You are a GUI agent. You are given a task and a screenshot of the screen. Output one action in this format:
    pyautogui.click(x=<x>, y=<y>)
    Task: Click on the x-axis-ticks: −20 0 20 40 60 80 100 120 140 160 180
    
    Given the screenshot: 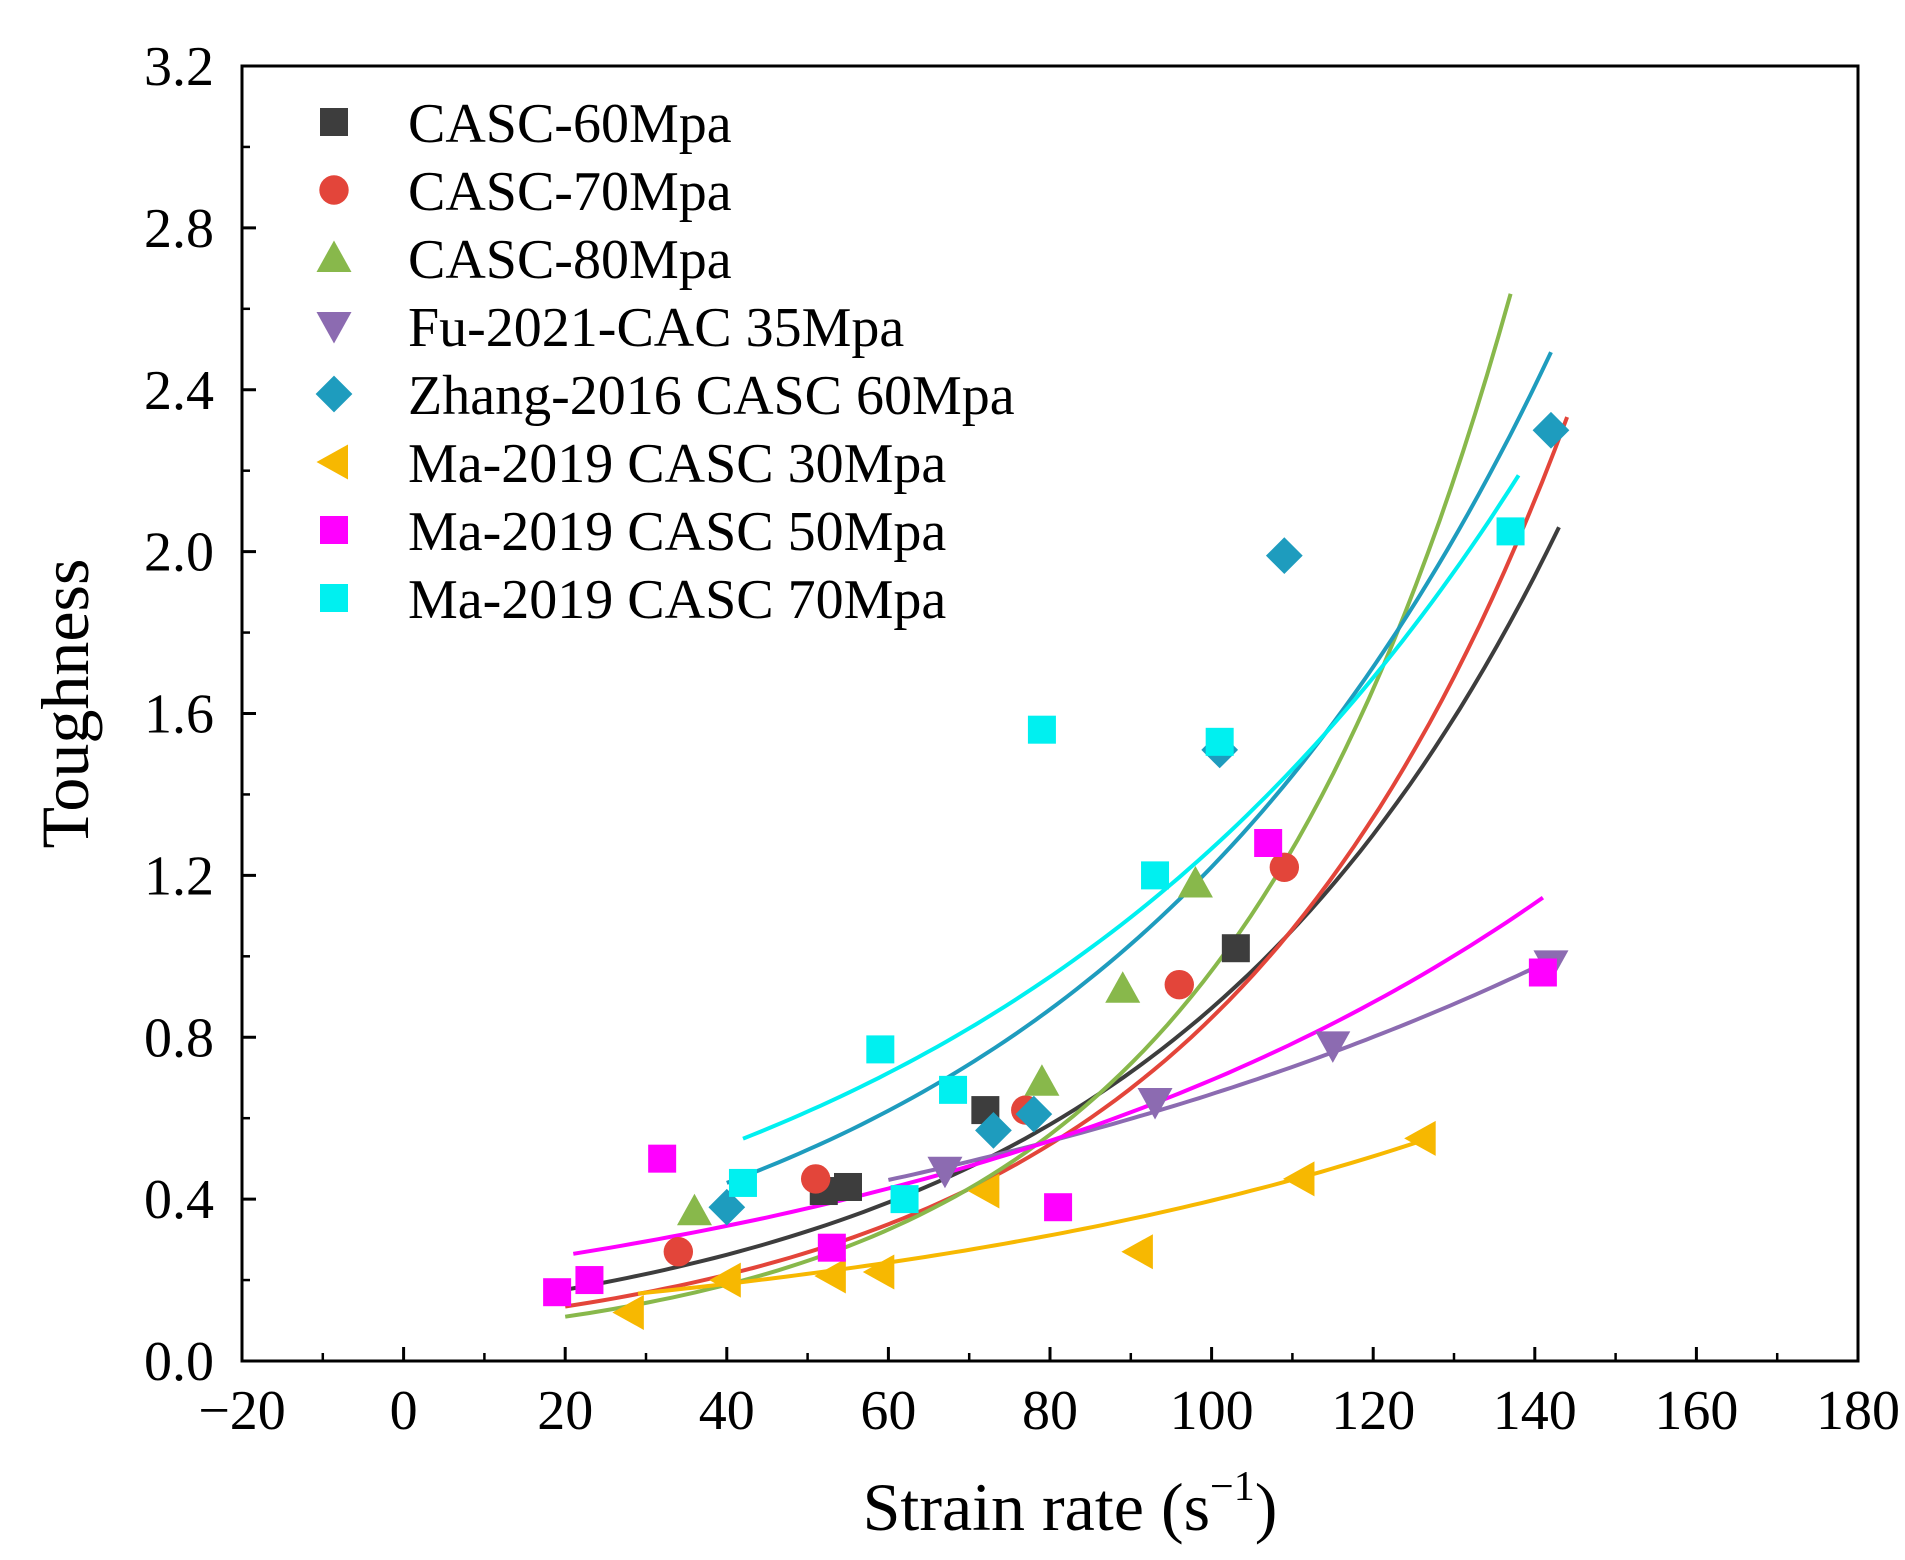 What is the action you would take?
    pyautogui.click(x=1049, y=1394)
    